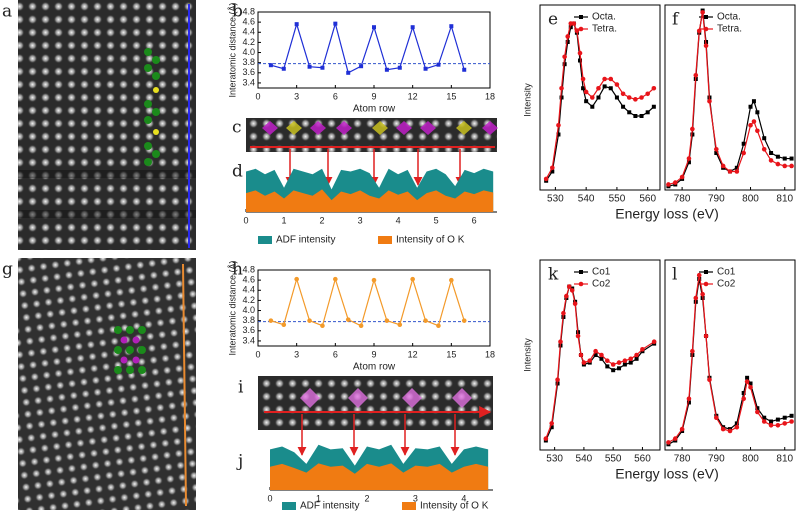  What do you see at coordinates (152, 107) in the screenshot?
I see `atom-overlay` at bounding box center [152, 107].